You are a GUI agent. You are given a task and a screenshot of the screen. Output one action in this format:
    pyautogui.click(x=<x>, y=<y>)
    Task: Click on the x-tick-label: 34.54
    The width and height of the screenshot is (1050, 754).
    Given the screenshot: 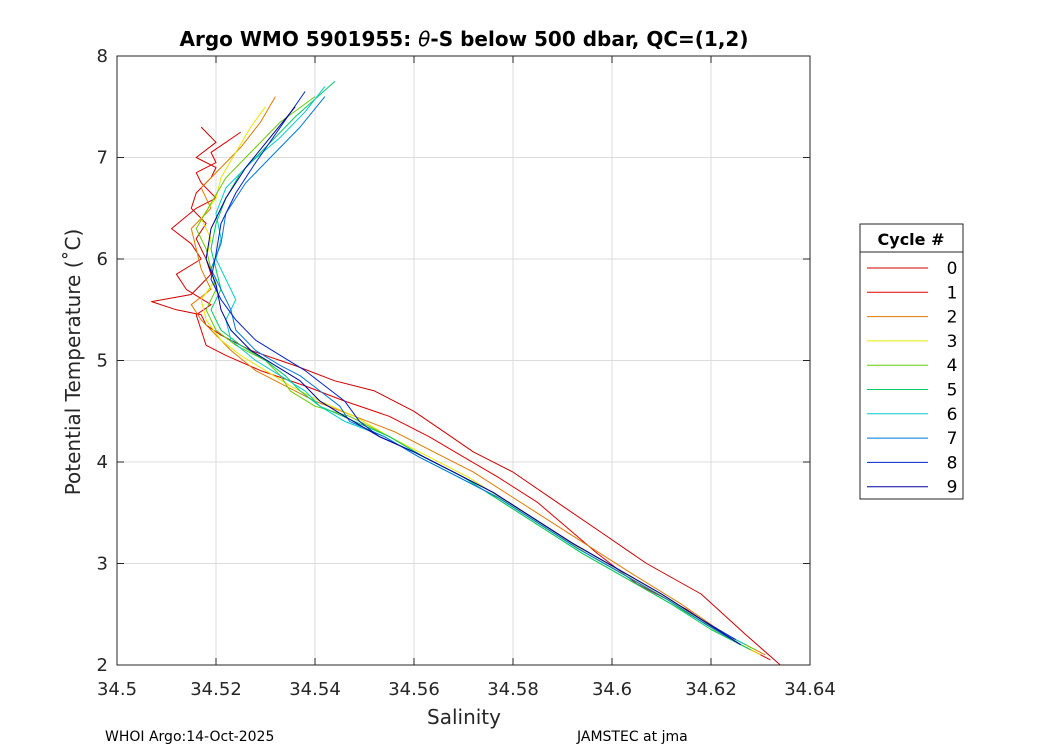 What is the action you would take?
    pyautogui.click(x=315, y=689)
    